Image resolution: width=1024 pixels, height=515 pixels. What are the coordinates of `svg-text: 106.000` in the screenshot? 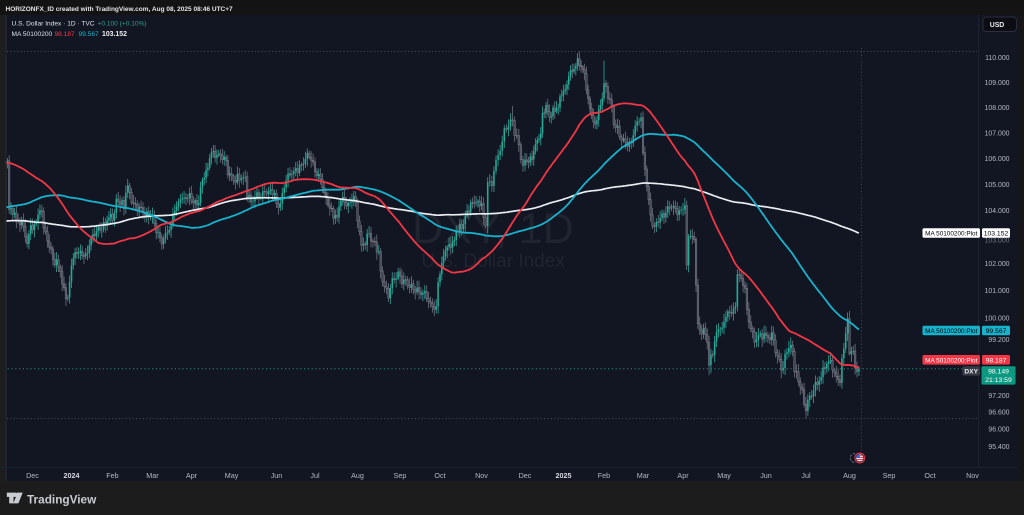 It's located at (997, 159).